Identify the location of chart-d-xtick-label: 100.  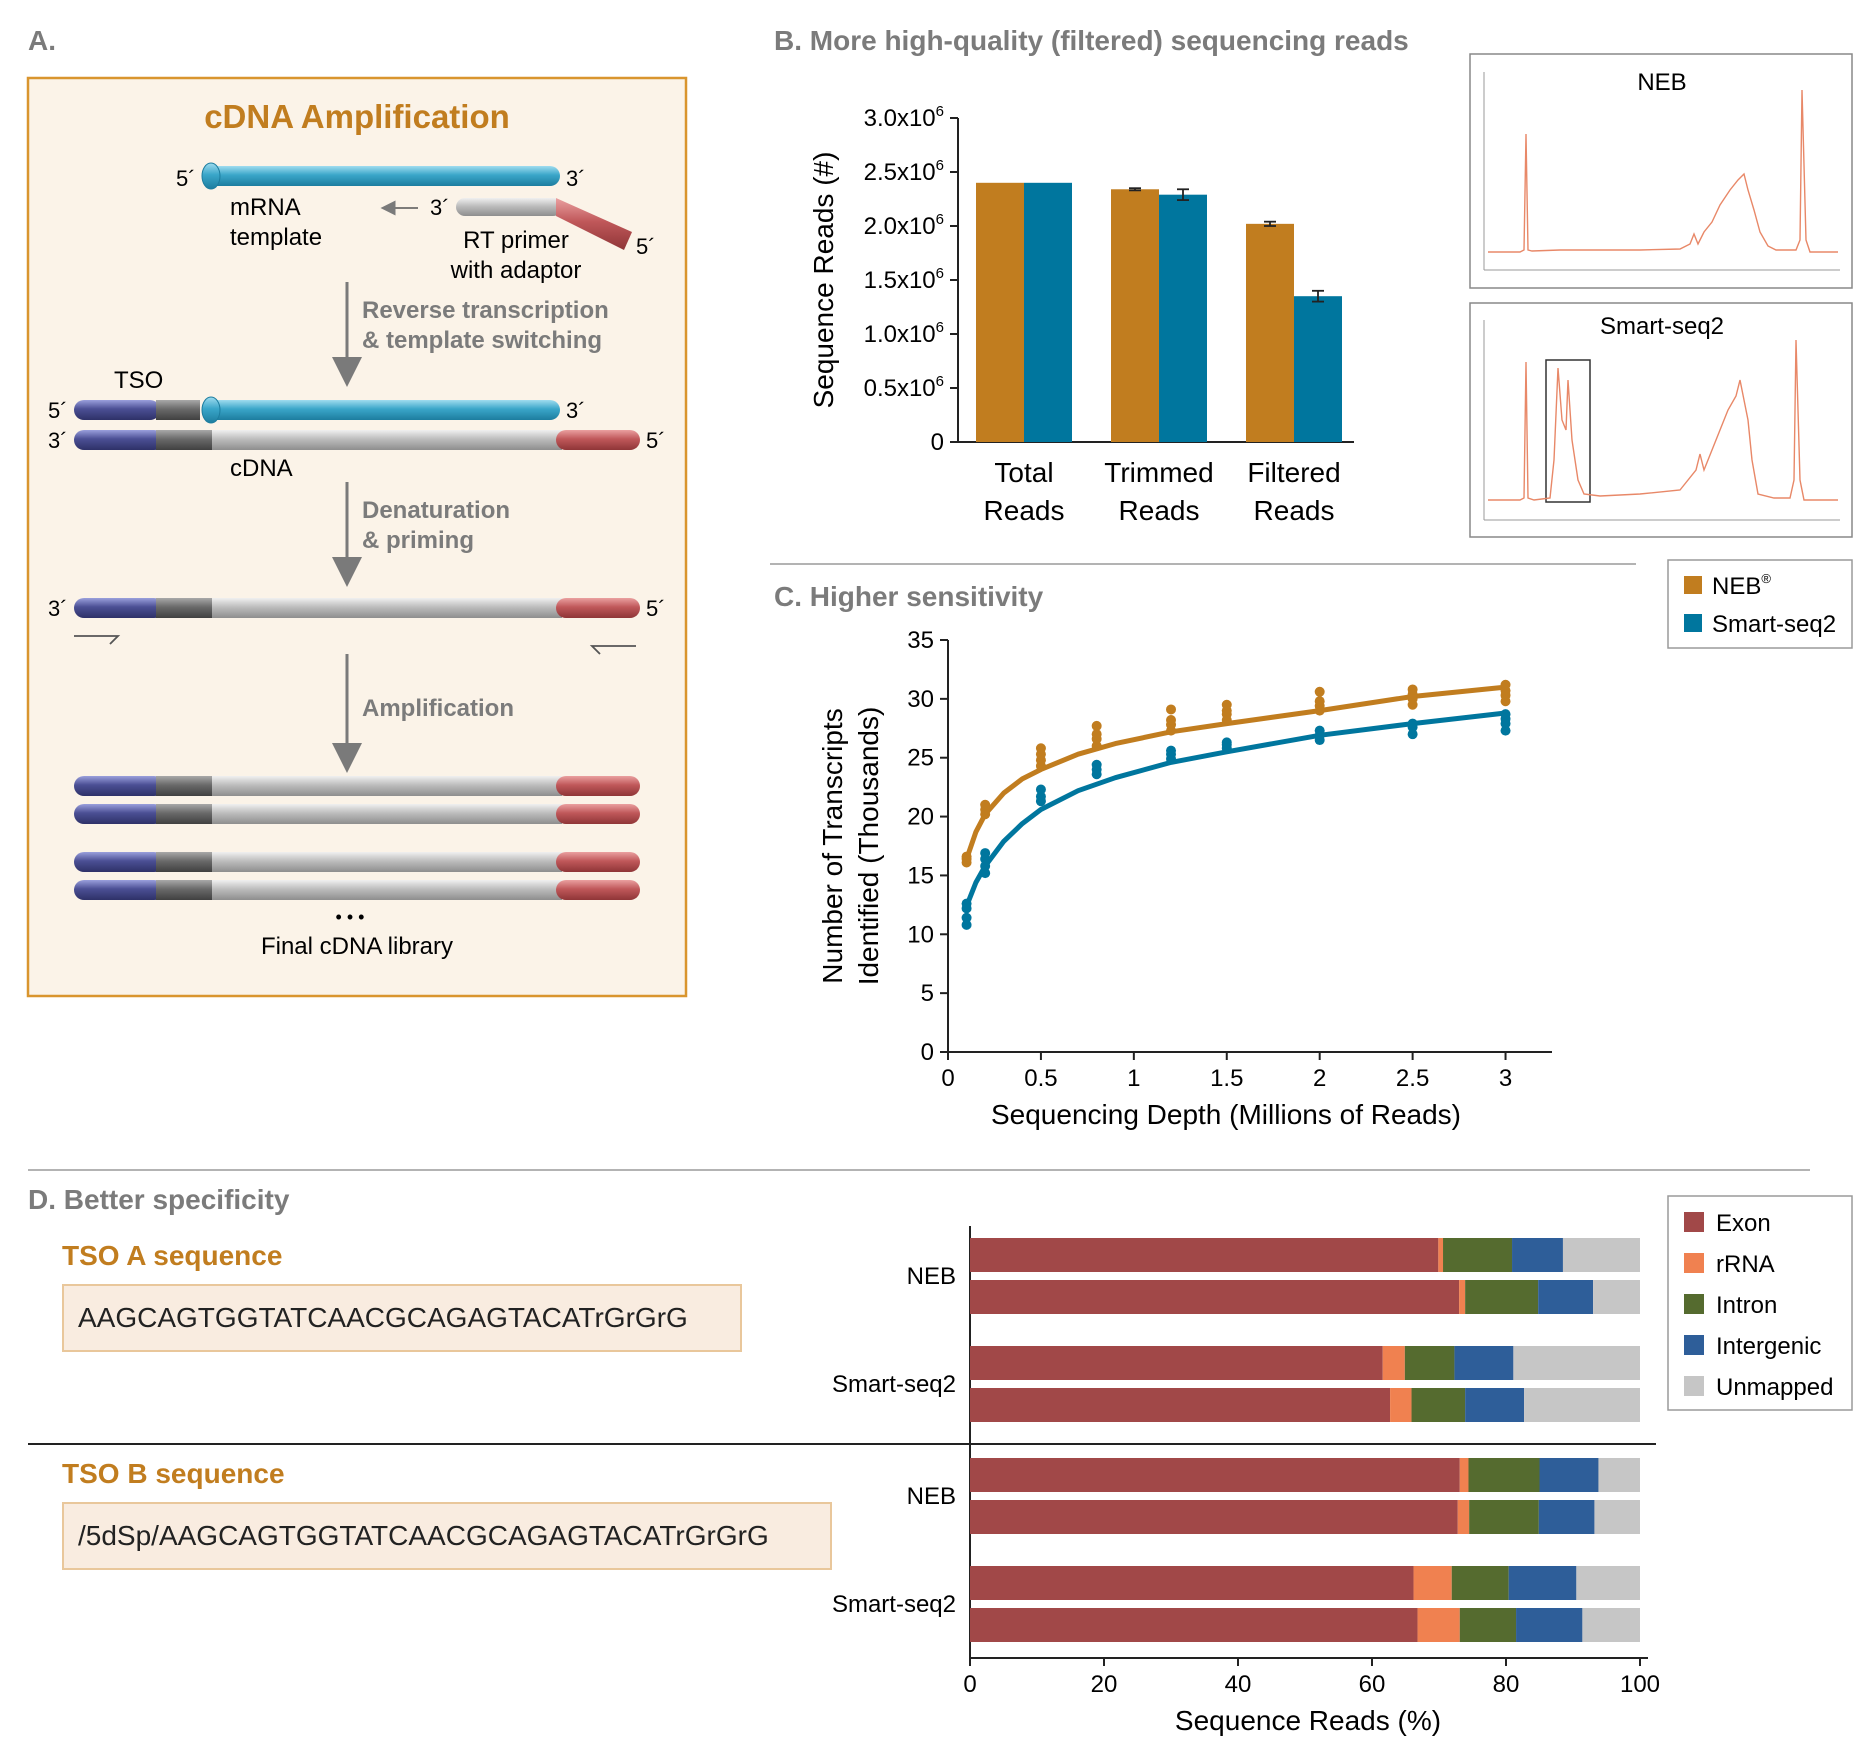
(1640, 1684).